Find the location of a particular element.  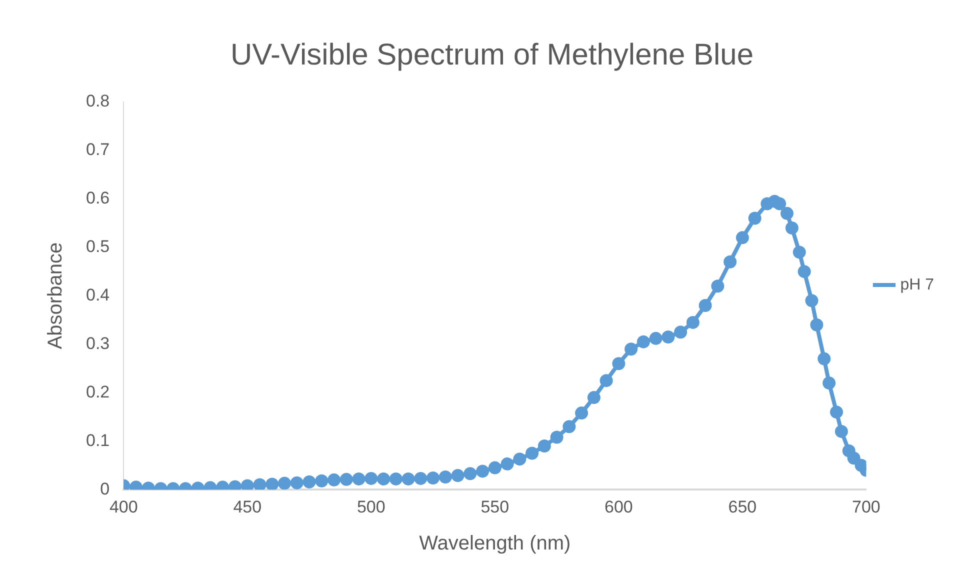

y-tick-label: 0.1 is located at coordinates (98, 440).